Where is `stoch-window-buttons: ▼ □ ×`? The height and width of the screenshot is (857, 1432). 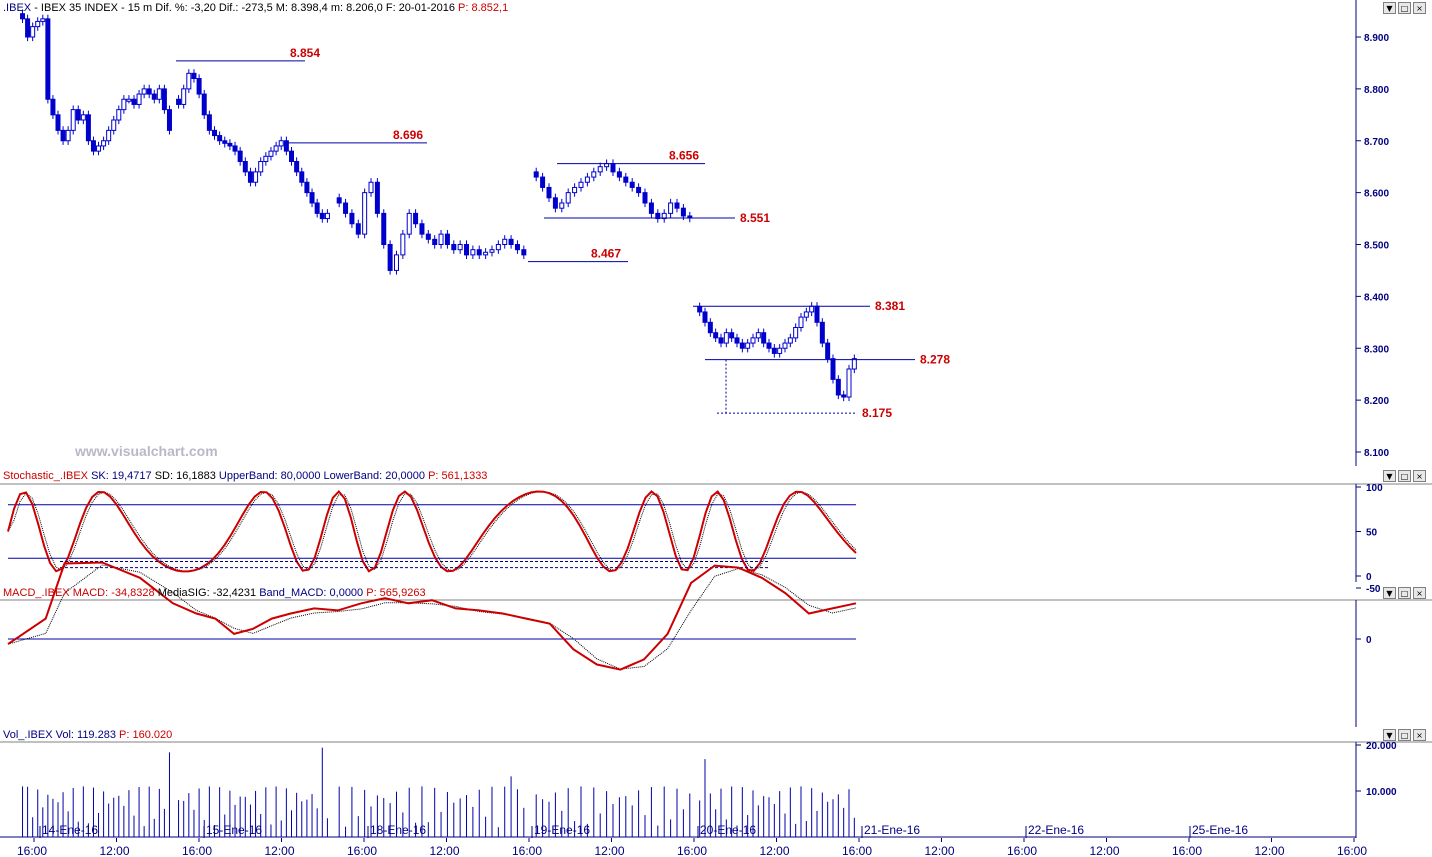 stoch-window-buttons: ▼ □ × is located at coordinates (1404, 476).